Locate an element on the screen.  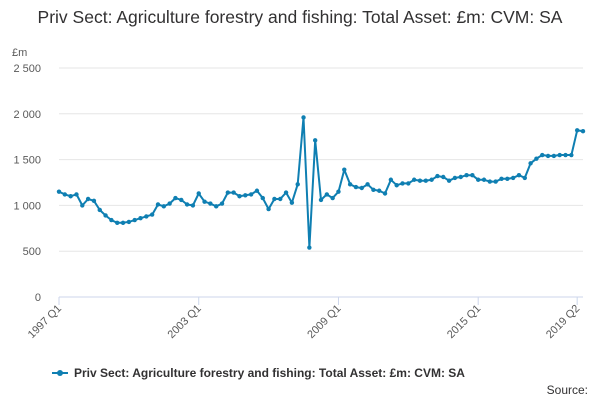
x-tick-label: 2019 Q2 is located at coordinates (563, 322).